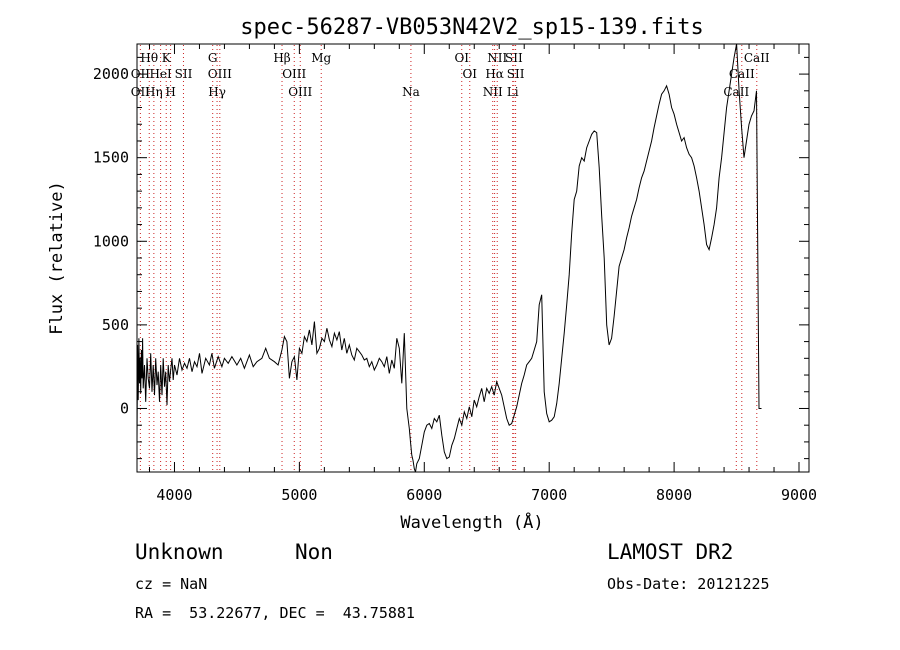  I want to click on x-tick-label: 6000, so click(424, 495).